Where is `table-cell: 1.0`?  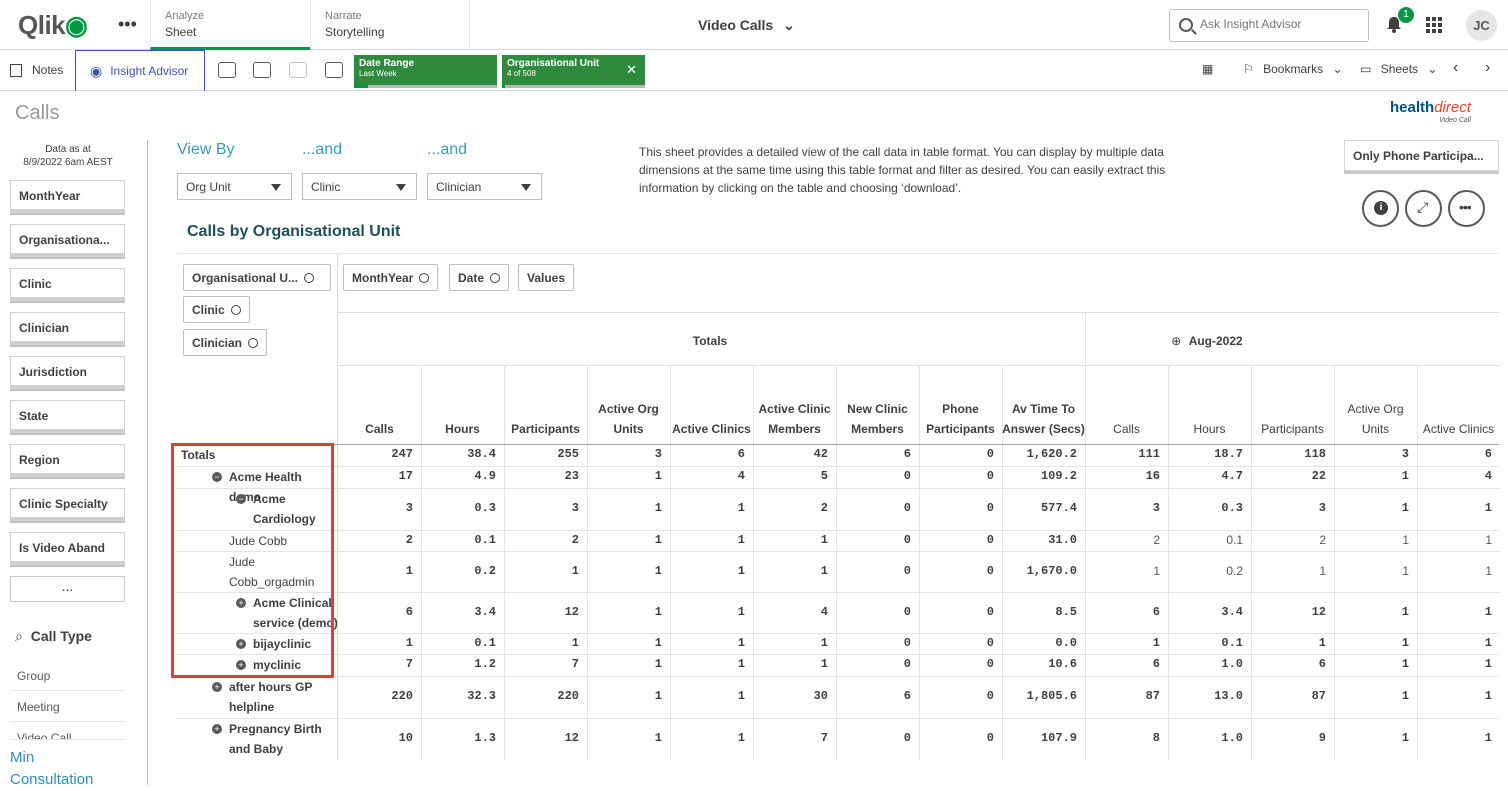 table-cell: 1.0 is located at coordinates (1232, 664).